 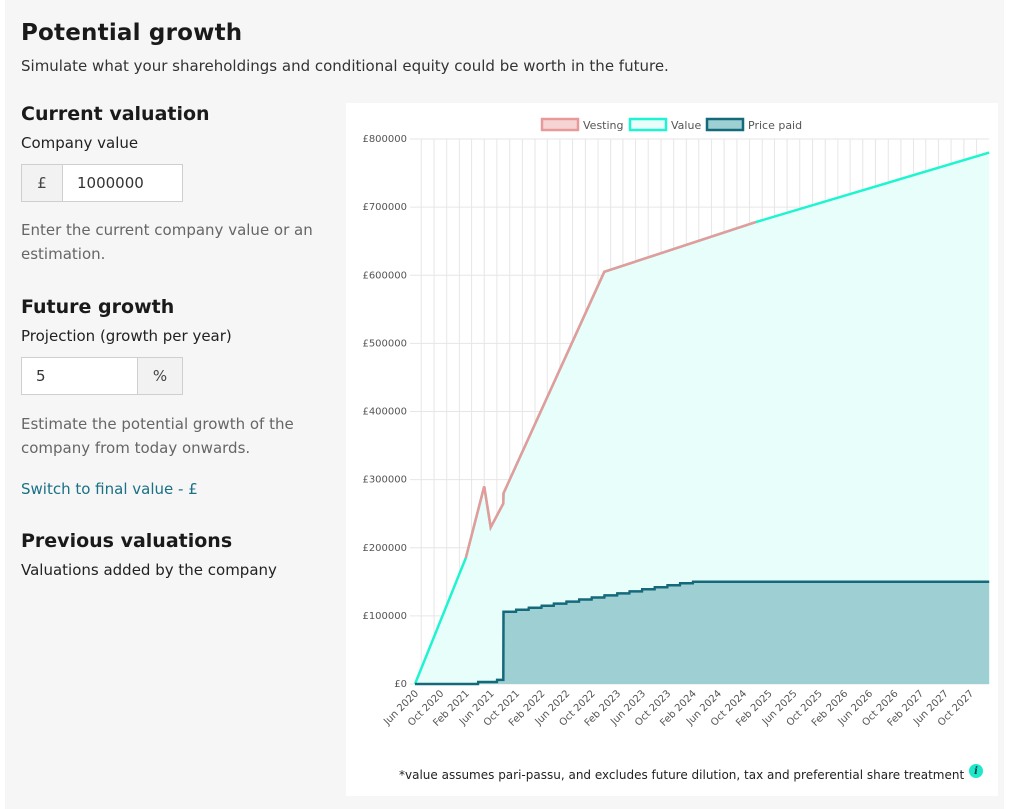 I want to click on growth-input-group: 5 %, so click(x=102, y=376).